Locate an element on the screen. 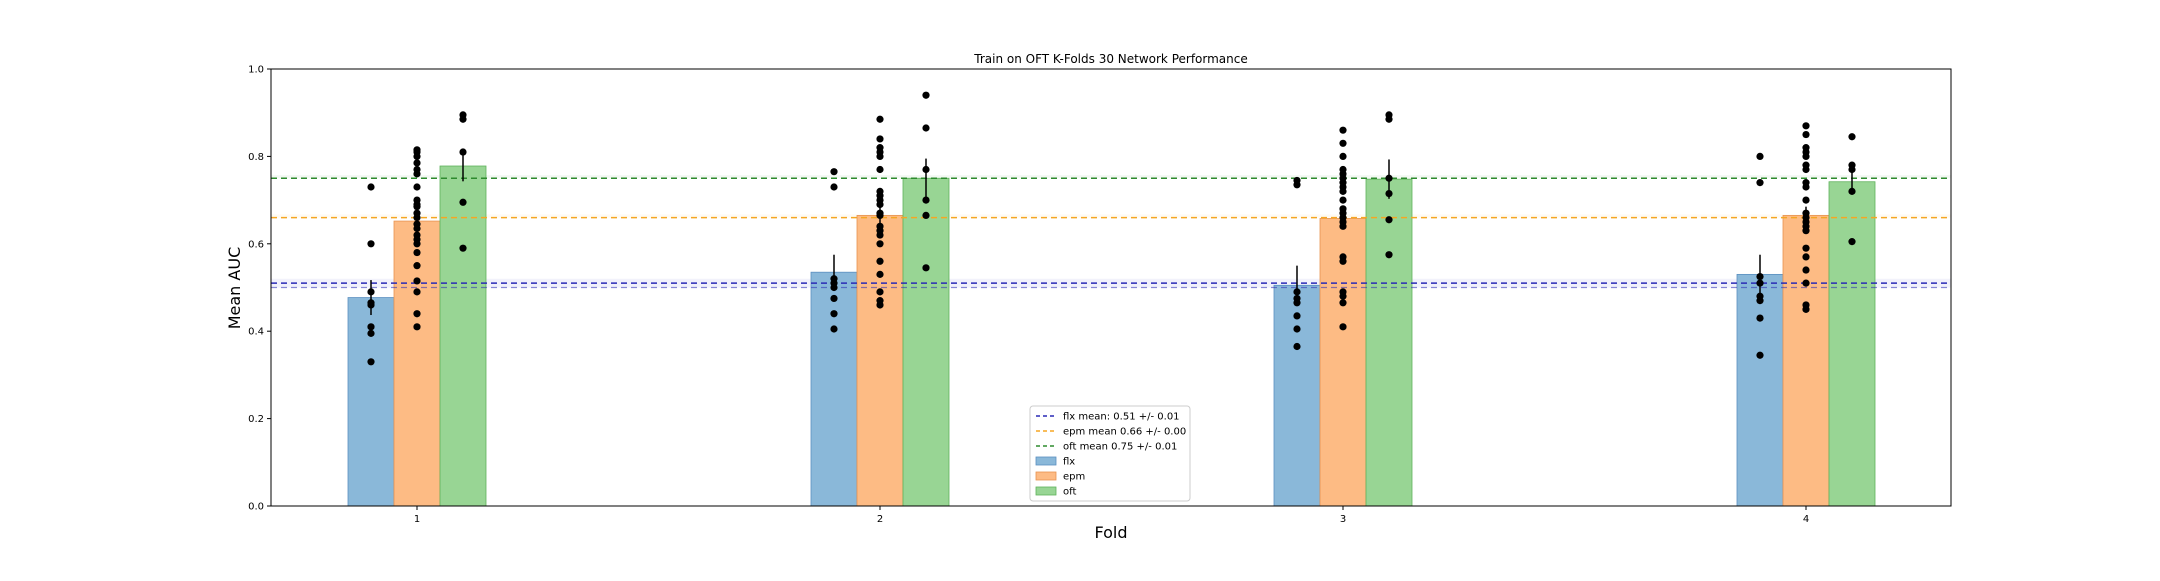 This screenshot has width=2160, height=581. y-tick-label-1: 0.2 is located at coordinates (256, 419).